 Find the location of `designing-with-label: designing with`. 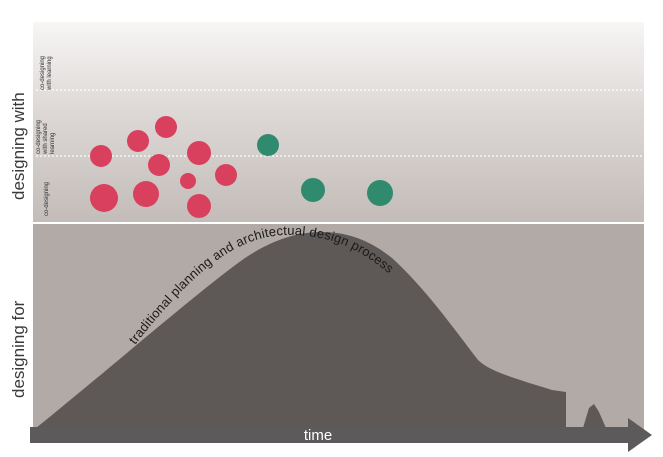

designing-with-label: designing with is located at coordinates (18, 146).